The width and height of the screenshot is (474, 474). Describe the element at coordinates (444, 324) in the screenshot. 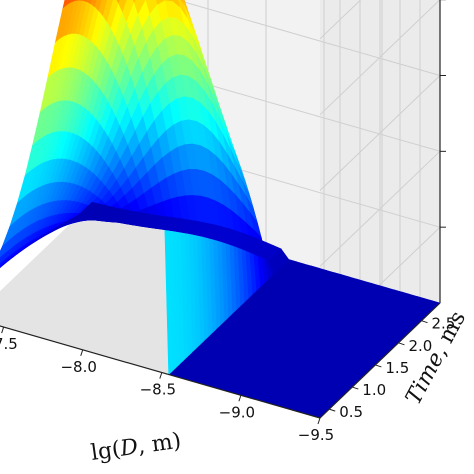

I see `y-tick-label: 2.5` at that location.